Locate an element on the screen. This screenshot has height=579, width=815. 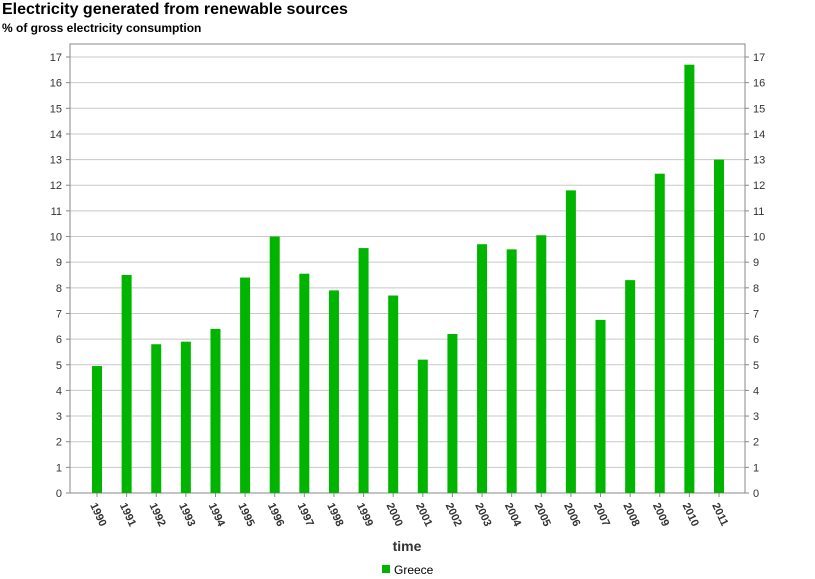
y-tick-label: 0 is located at coordinates (59, 494).